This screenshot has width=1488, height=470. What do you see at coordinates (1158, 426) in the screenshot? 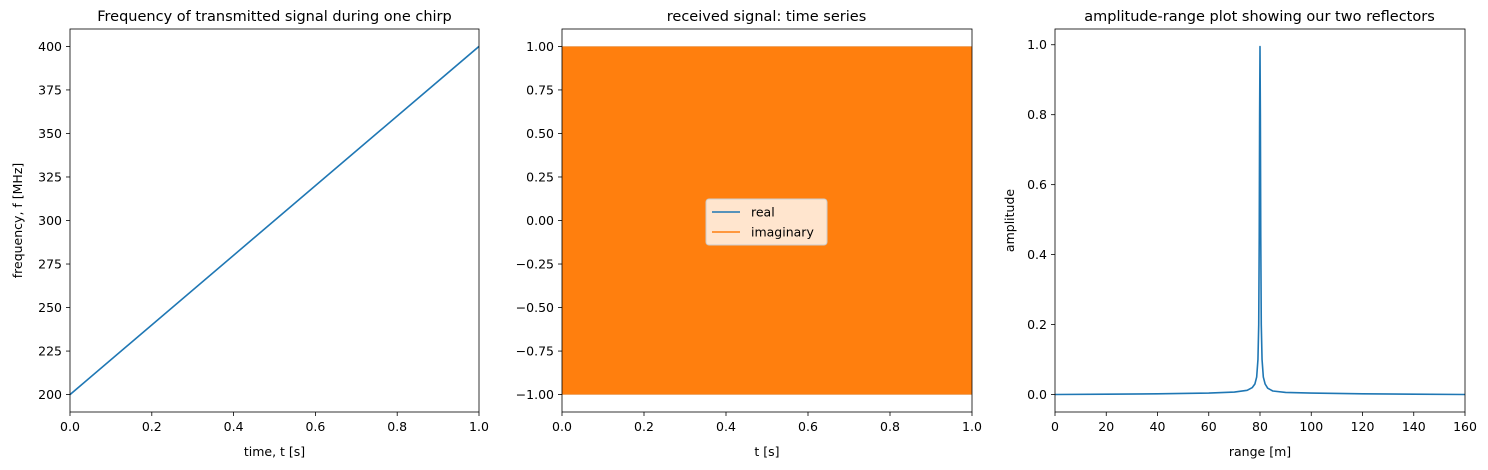
I see `x-tick-label: 40` at bounding box center [1158, 426].